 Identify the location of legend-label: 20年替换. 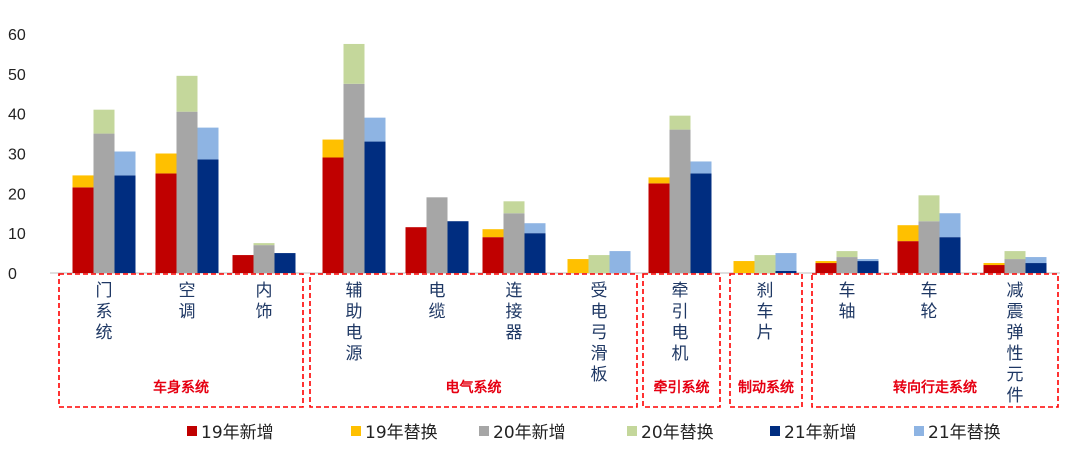
(677, 433).